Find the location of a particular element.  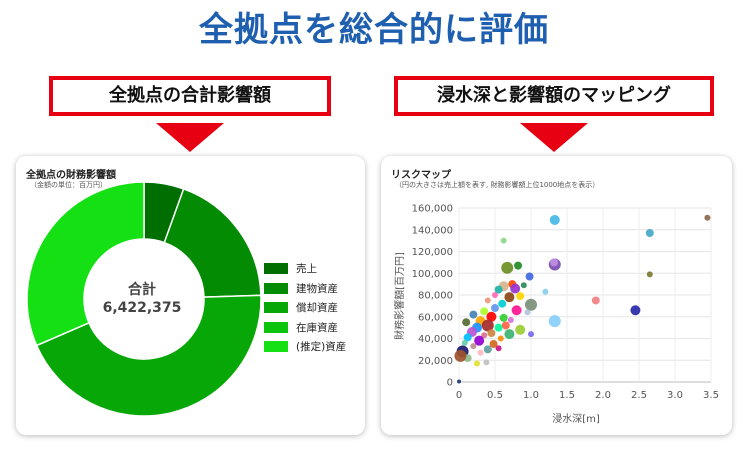

y-tick-label: 0 is located at coordinates (450, 383).